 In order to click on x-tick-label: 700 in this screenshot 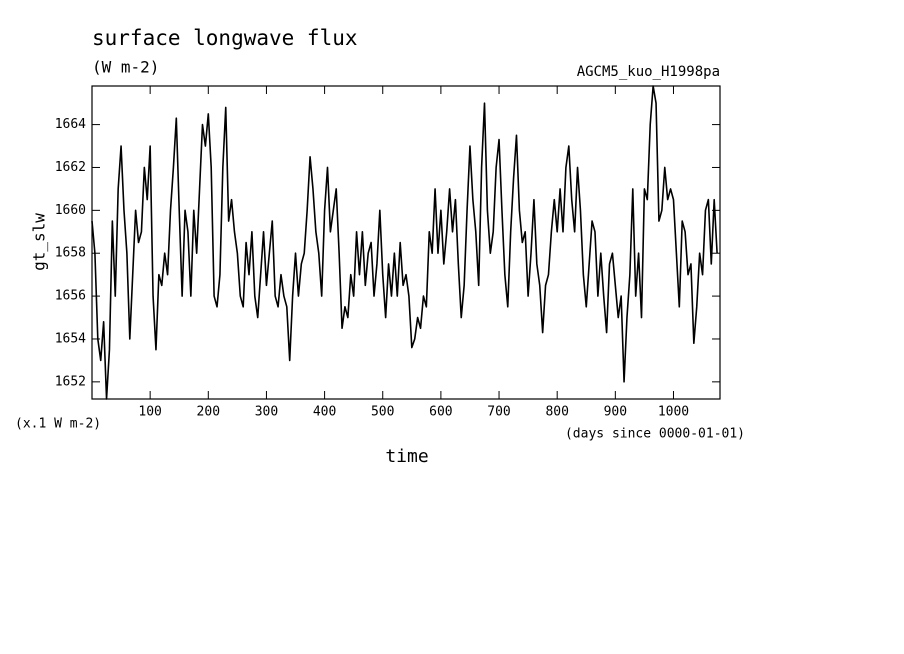, I will do `click(498, 412)`.